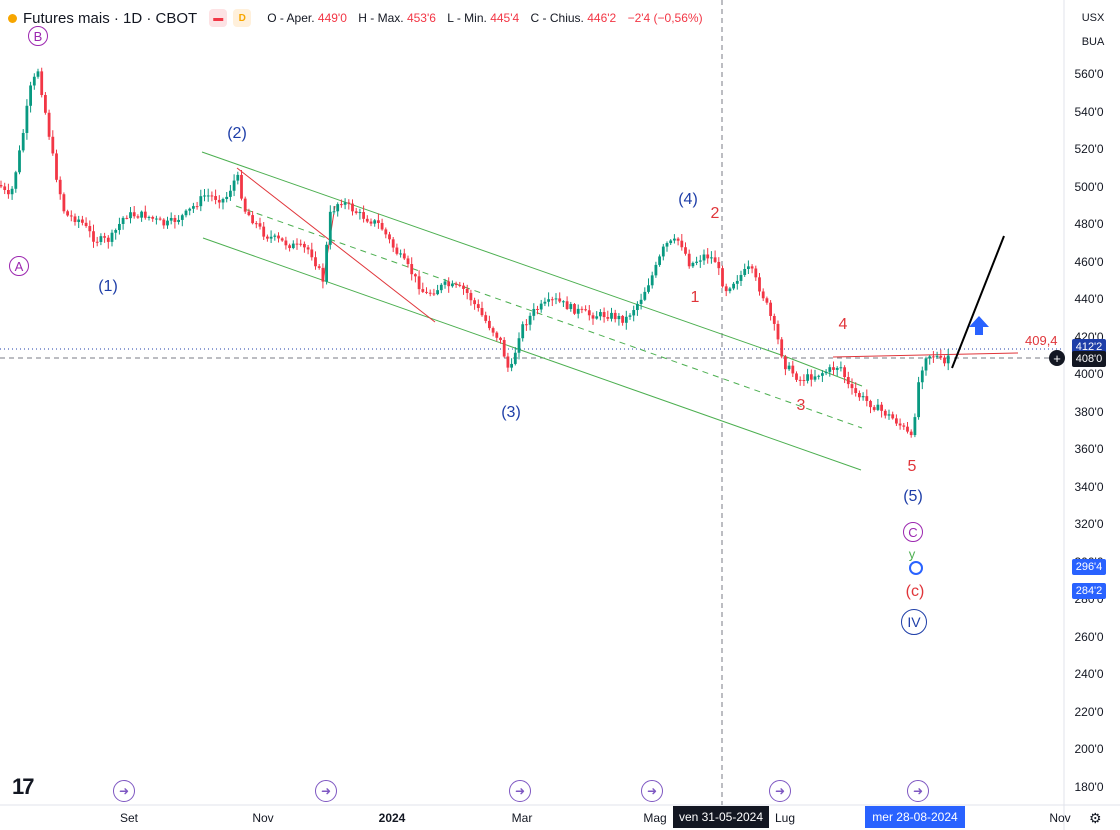 The height and width of the screenshot is (830, 1120). What do you see at coordinates (1089, 524) in the screenshot?
I see `price-axis-label: 320'0` at bounding box center [1089, 524].